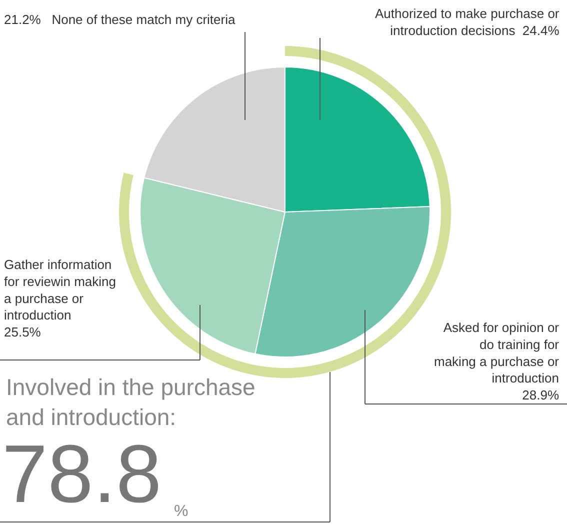  Describe the element at coordinates (541, 395) in the screenshot. I see `data-label: 28.9%` at that location.